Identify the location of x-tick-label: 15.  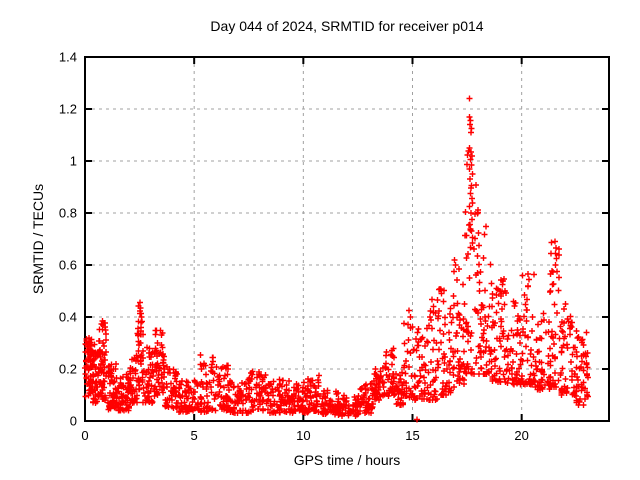
(412, 435).